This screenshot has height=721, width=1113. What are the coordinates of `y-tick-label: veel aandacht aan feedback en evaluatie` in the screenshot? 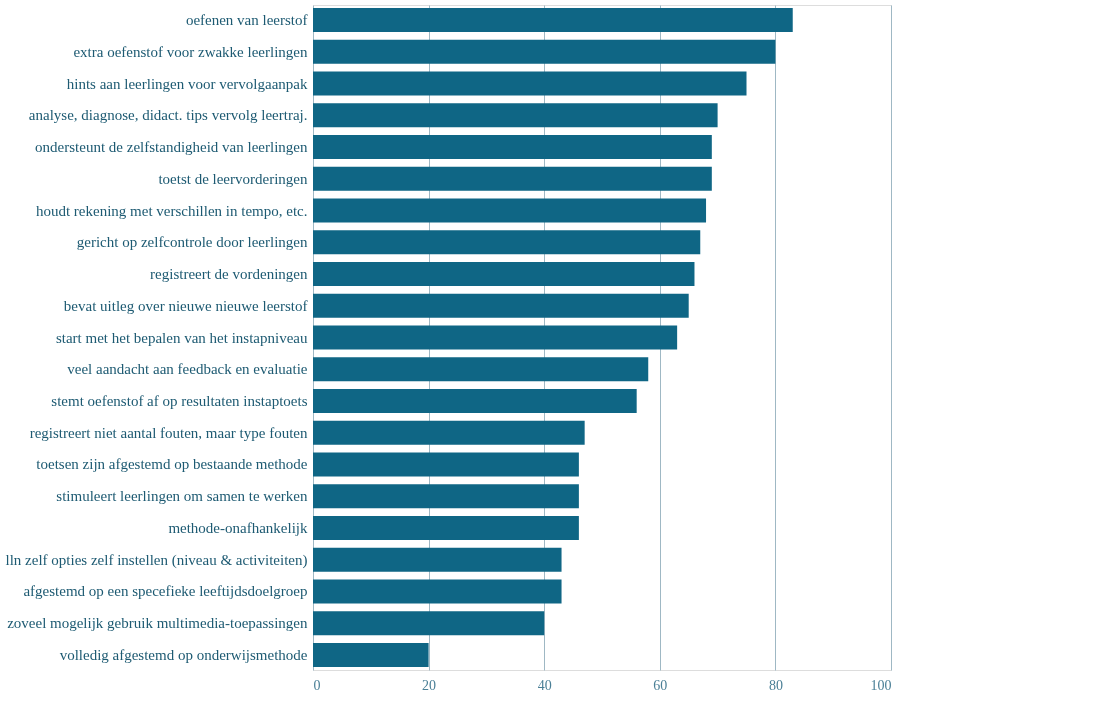 It's located at (187, 369).